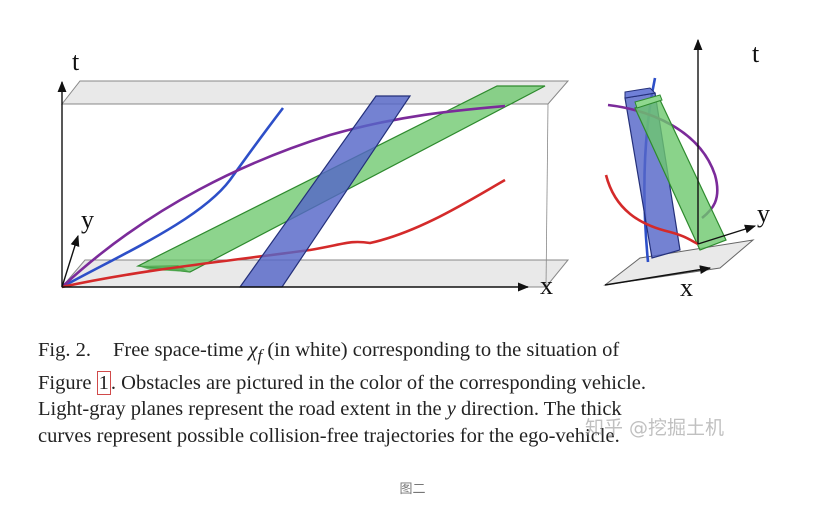 The height and width of the screenshot is (522, 825). I want to click on blue-trajectory, so click(173, 198).